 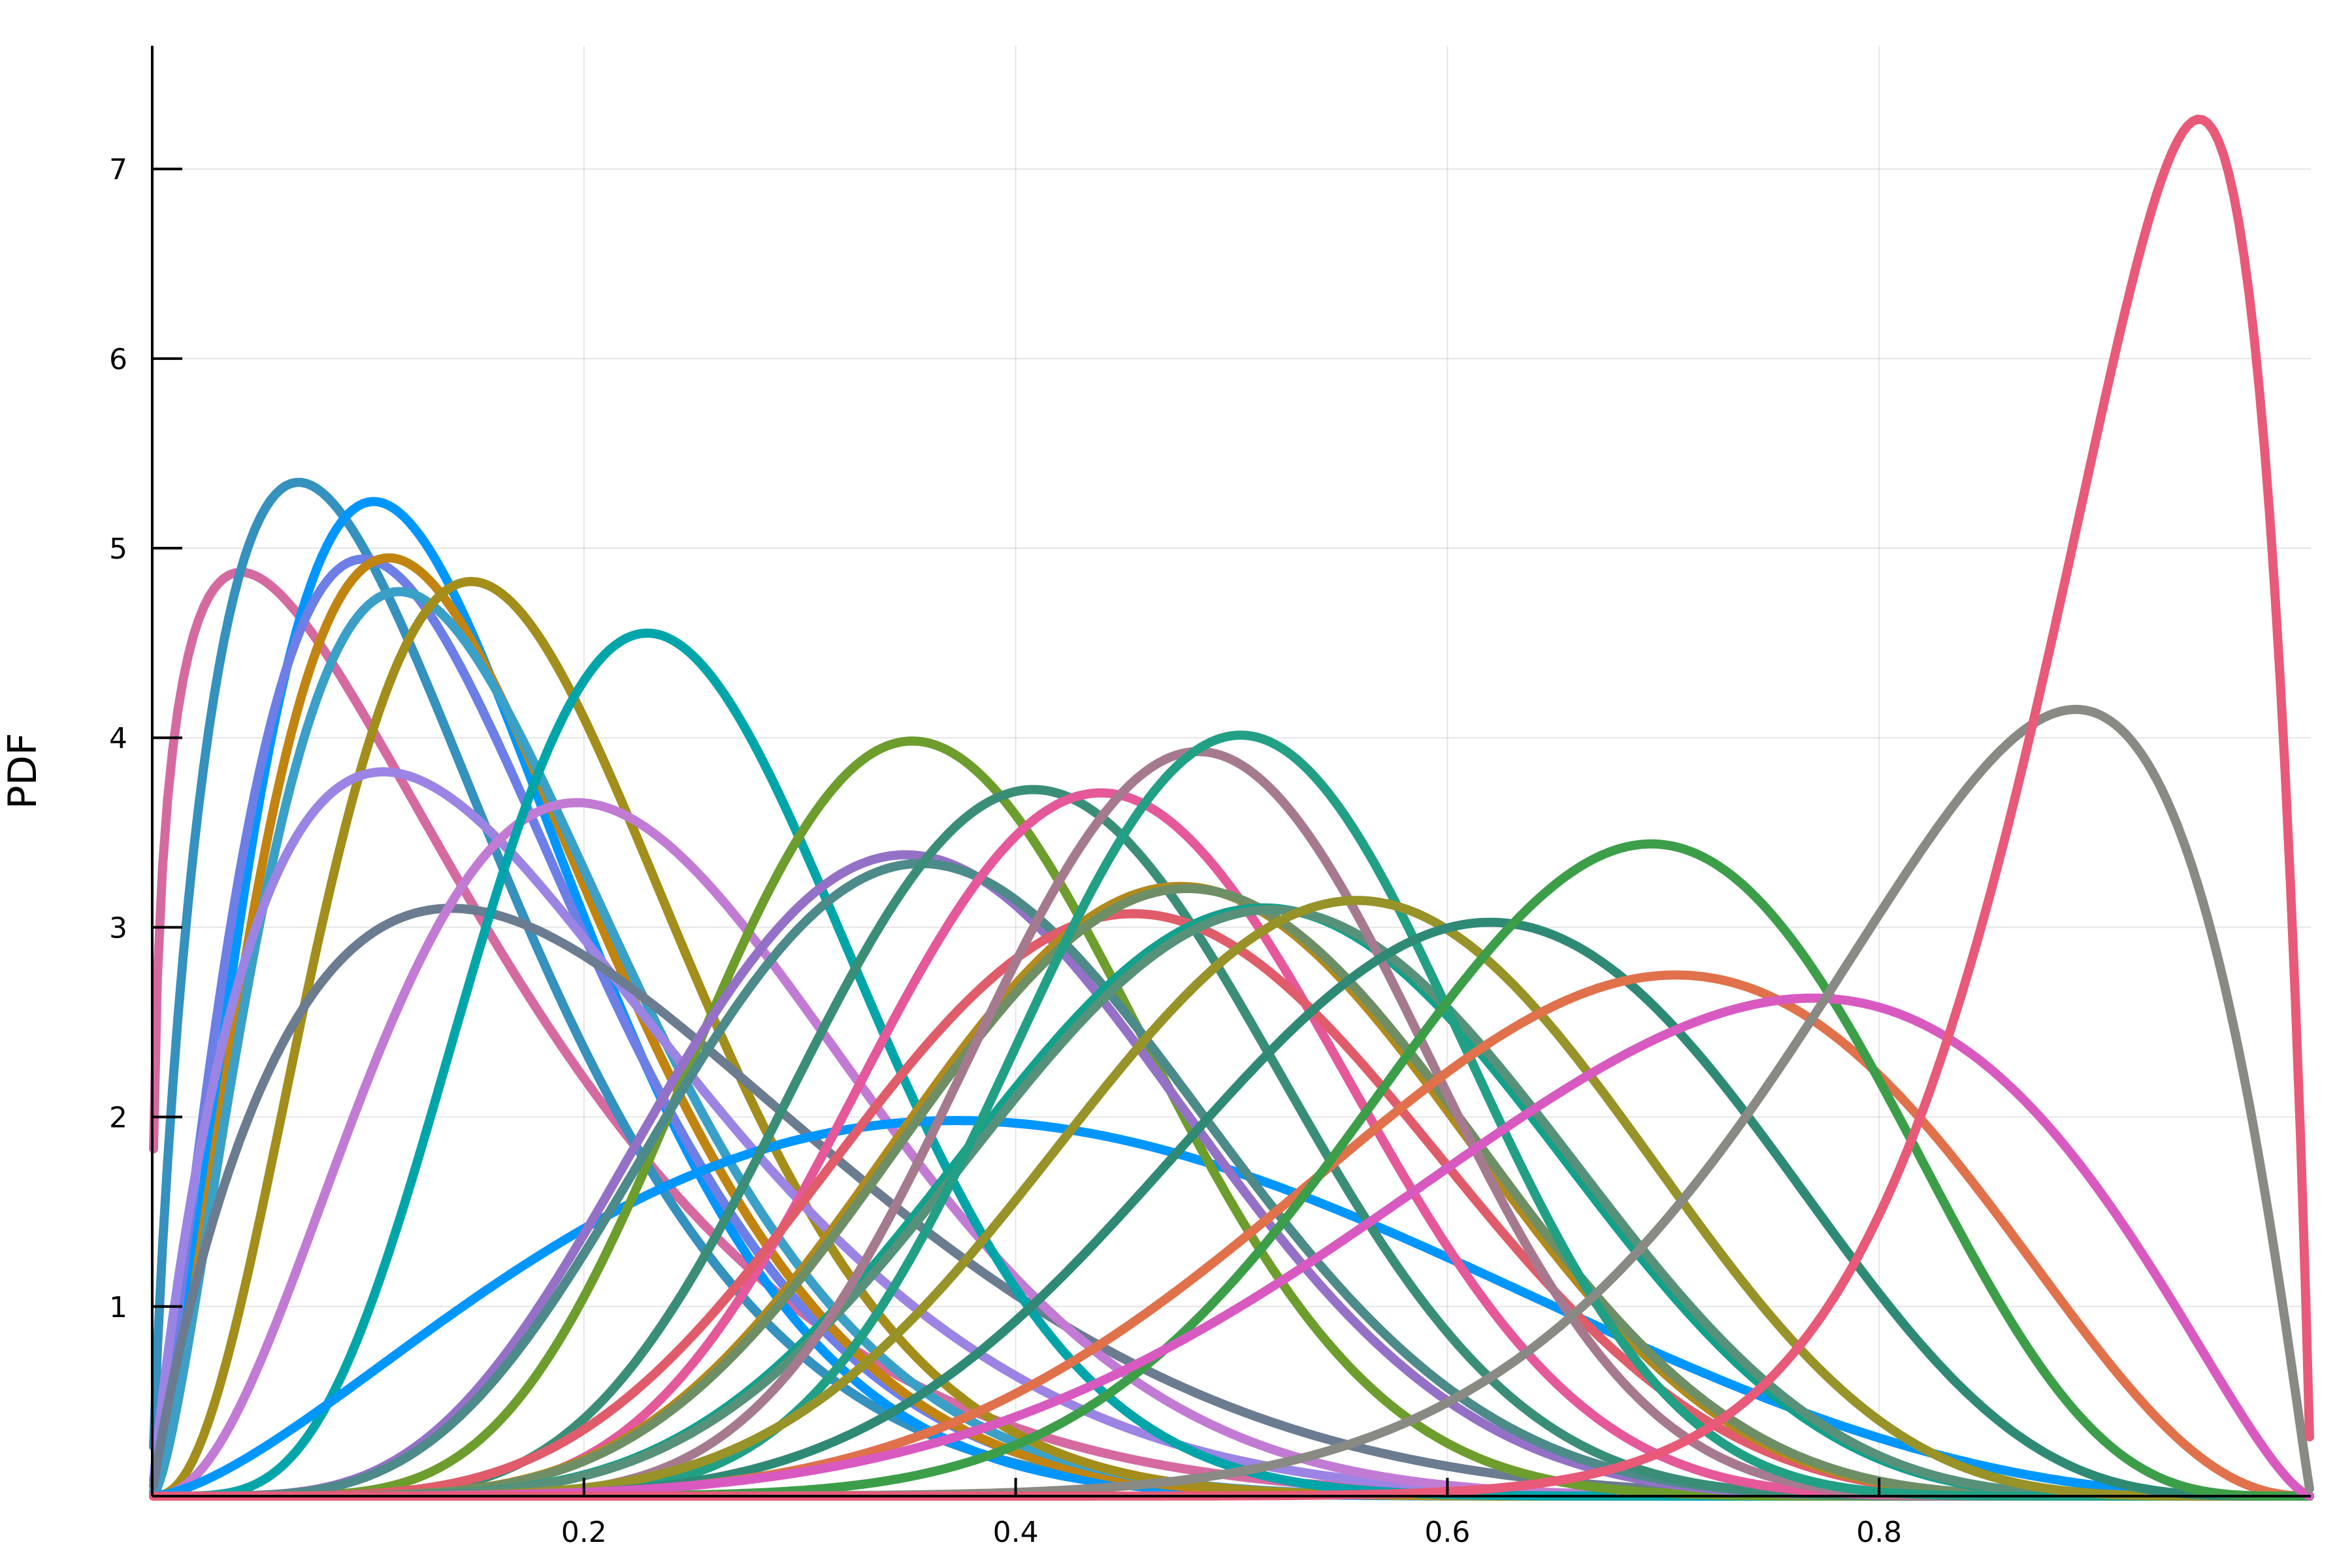 What do you see at coordinates (118, 928) in the screenshot?
I see `y-tick-label: 3` at bounding box center [118, 928].